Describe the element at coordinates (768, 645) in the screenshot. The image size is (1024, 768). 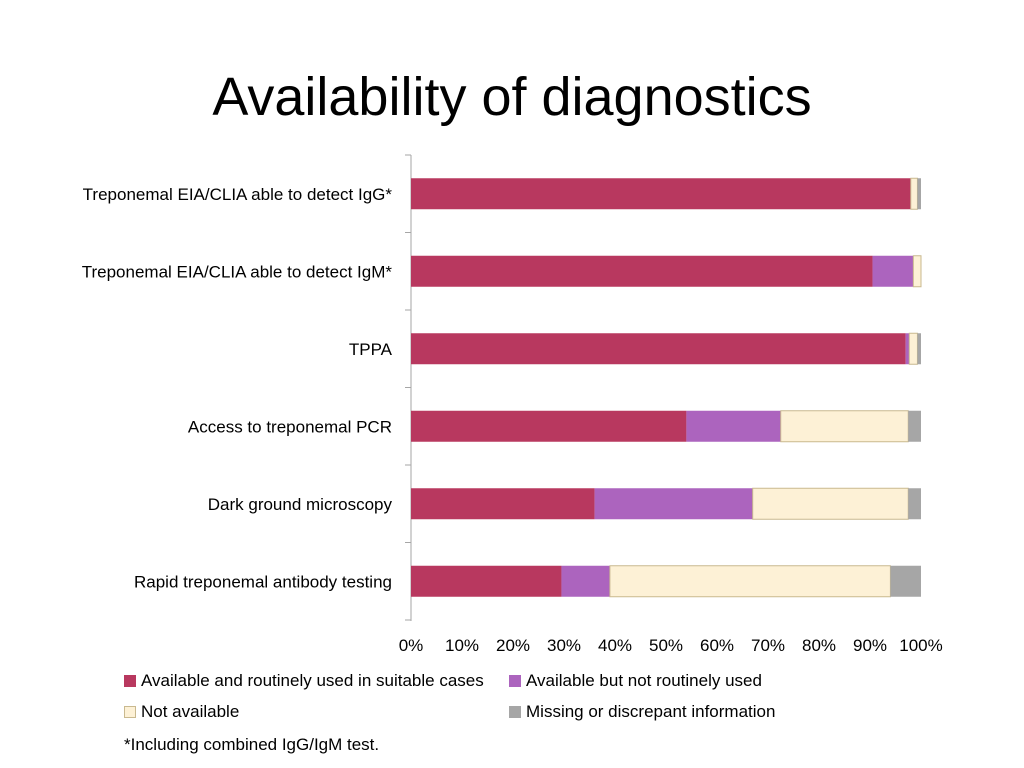
I see `x-tick-label: 70%` at that location.